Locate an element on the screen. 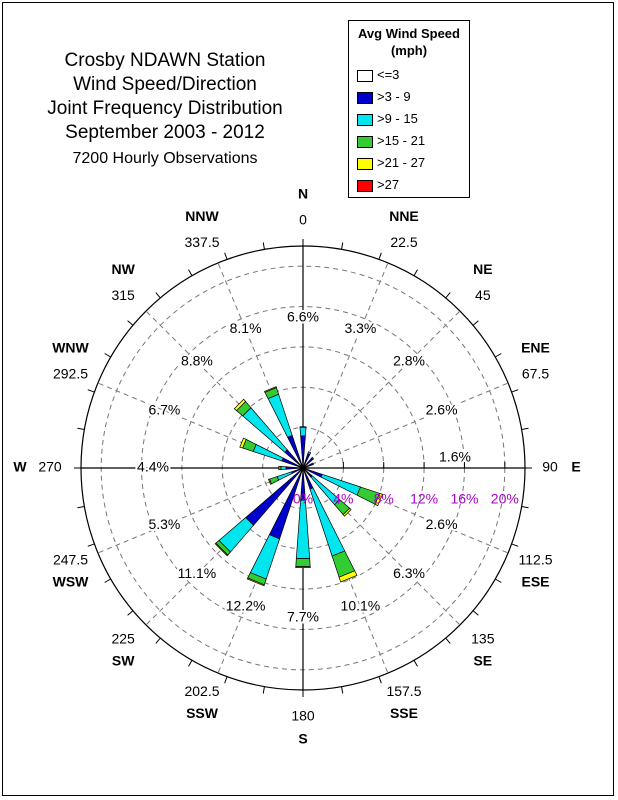  spoke-NE is located at coordinates (381, 389).